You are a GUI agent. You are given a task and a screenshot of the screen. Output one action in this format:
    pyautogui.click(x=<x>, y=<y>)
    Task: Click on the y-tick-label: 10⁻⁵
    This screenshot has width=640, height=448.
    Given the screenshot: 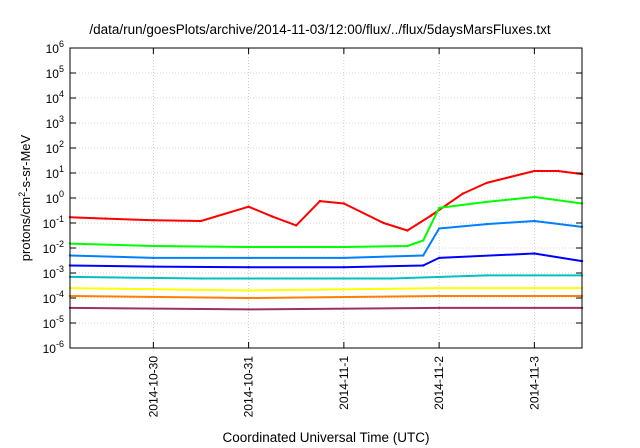 What is the action you would take?
    pyautogui.click(x=53, y=322)
    